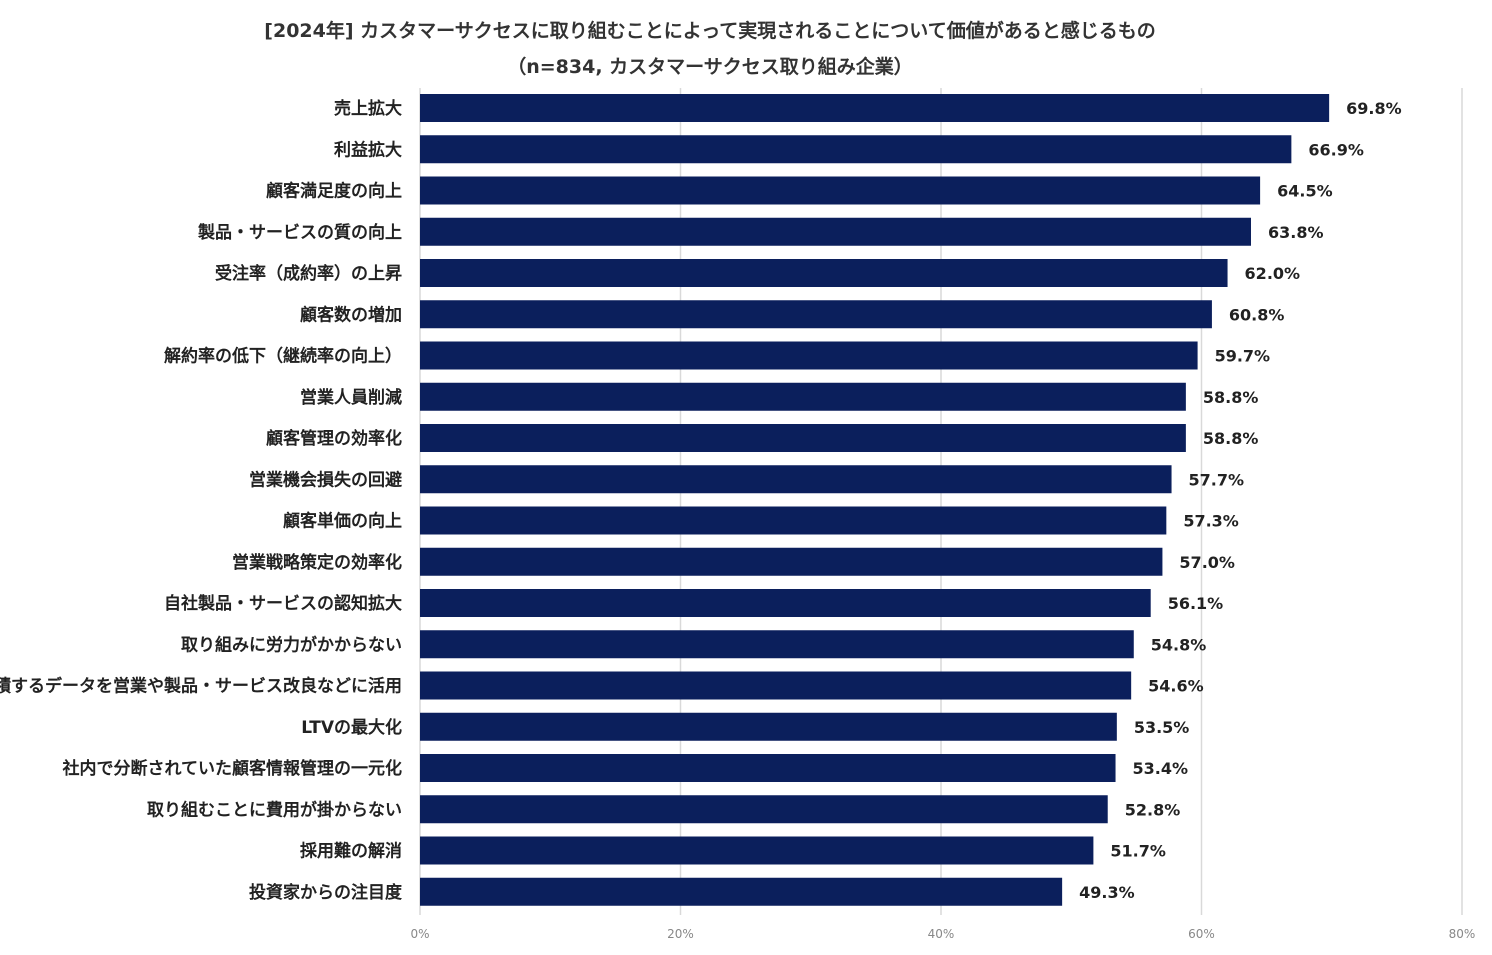 The height and width of the screenshot is (955, 1492). I want to click on value-label: 57.7%, so click(1217, 479).